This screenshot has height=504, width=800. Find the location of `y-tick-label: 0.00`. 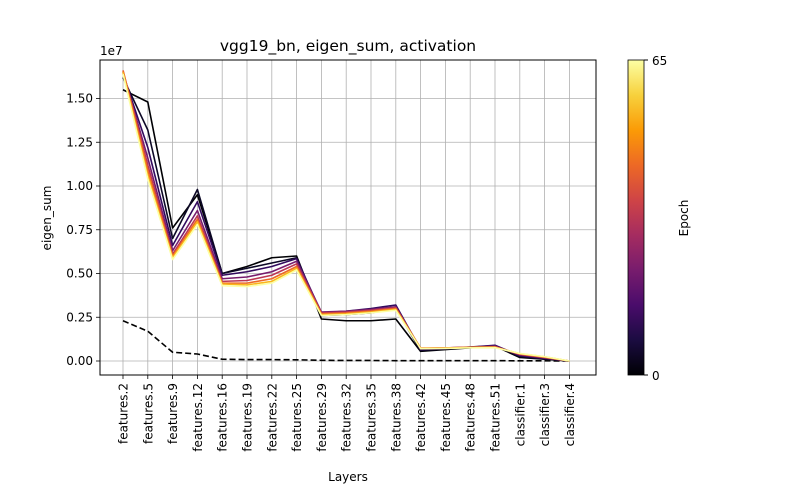

y-tick-label: 0.00 is located at coordinates (79, 361).